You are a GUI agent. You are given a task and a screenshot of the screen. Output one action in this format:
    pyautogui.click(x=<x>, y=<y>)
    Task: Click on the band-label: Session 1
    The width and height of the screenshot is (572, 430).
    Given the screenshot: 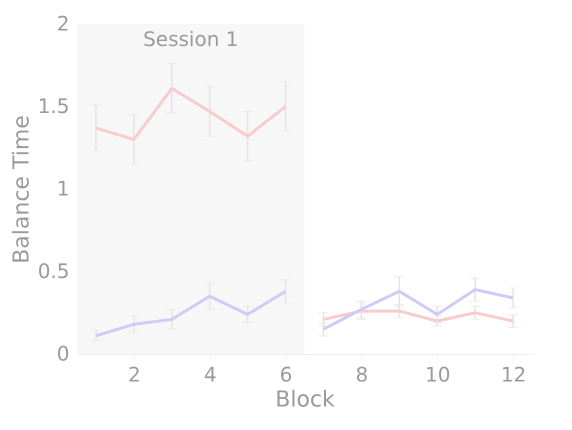 What is the action you would take?
    pyautogui.click(x=190, y=39)
    